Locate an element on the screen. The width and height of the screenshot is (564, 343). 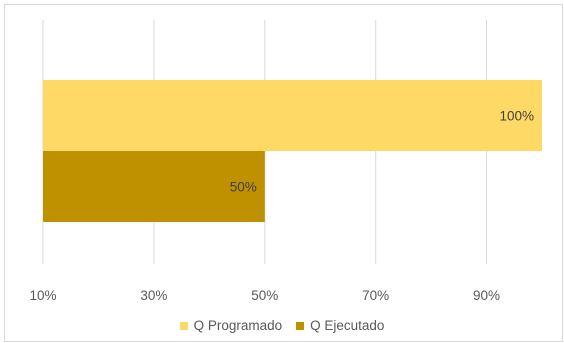
legend: Q Programado Q Ejecutado is located at coordinates (282, 325).